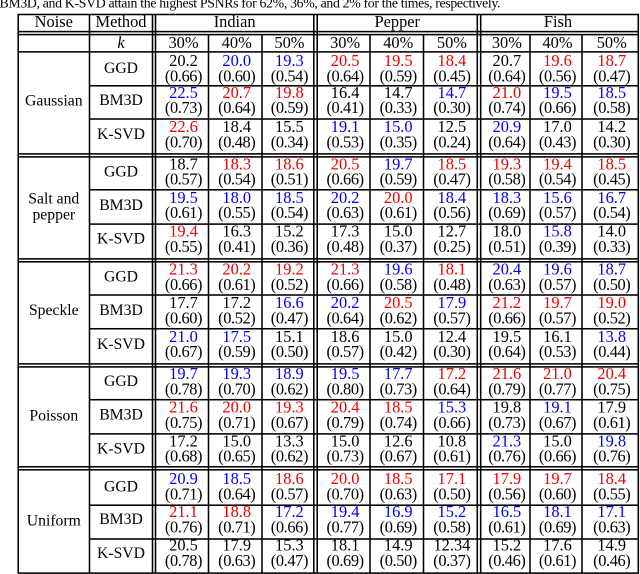  What do you see at coordinates (398, 545) in the screenshot?
I see `svg-text: 14.9` at bounding box center [398, 545].